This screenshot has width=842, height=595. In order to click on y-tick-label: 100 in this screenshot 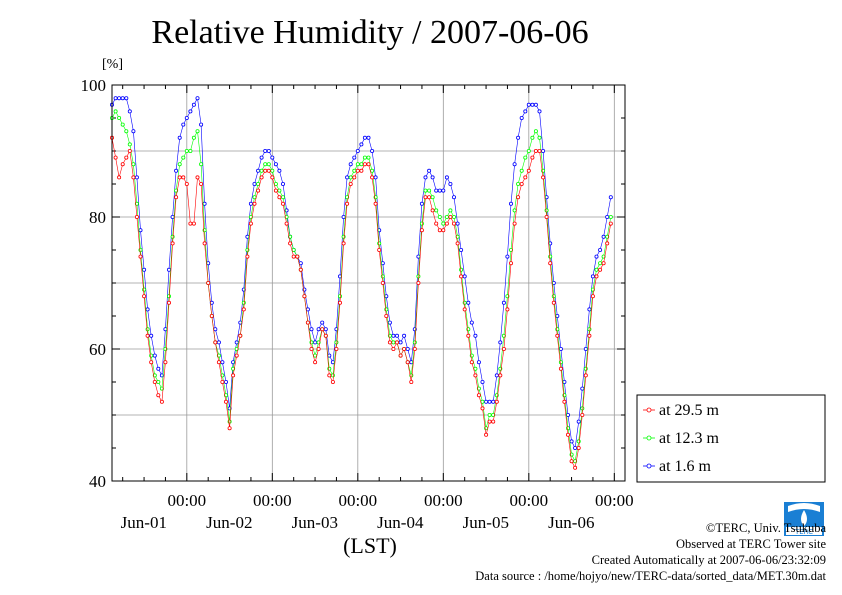, I will do `click(94, 85)`.